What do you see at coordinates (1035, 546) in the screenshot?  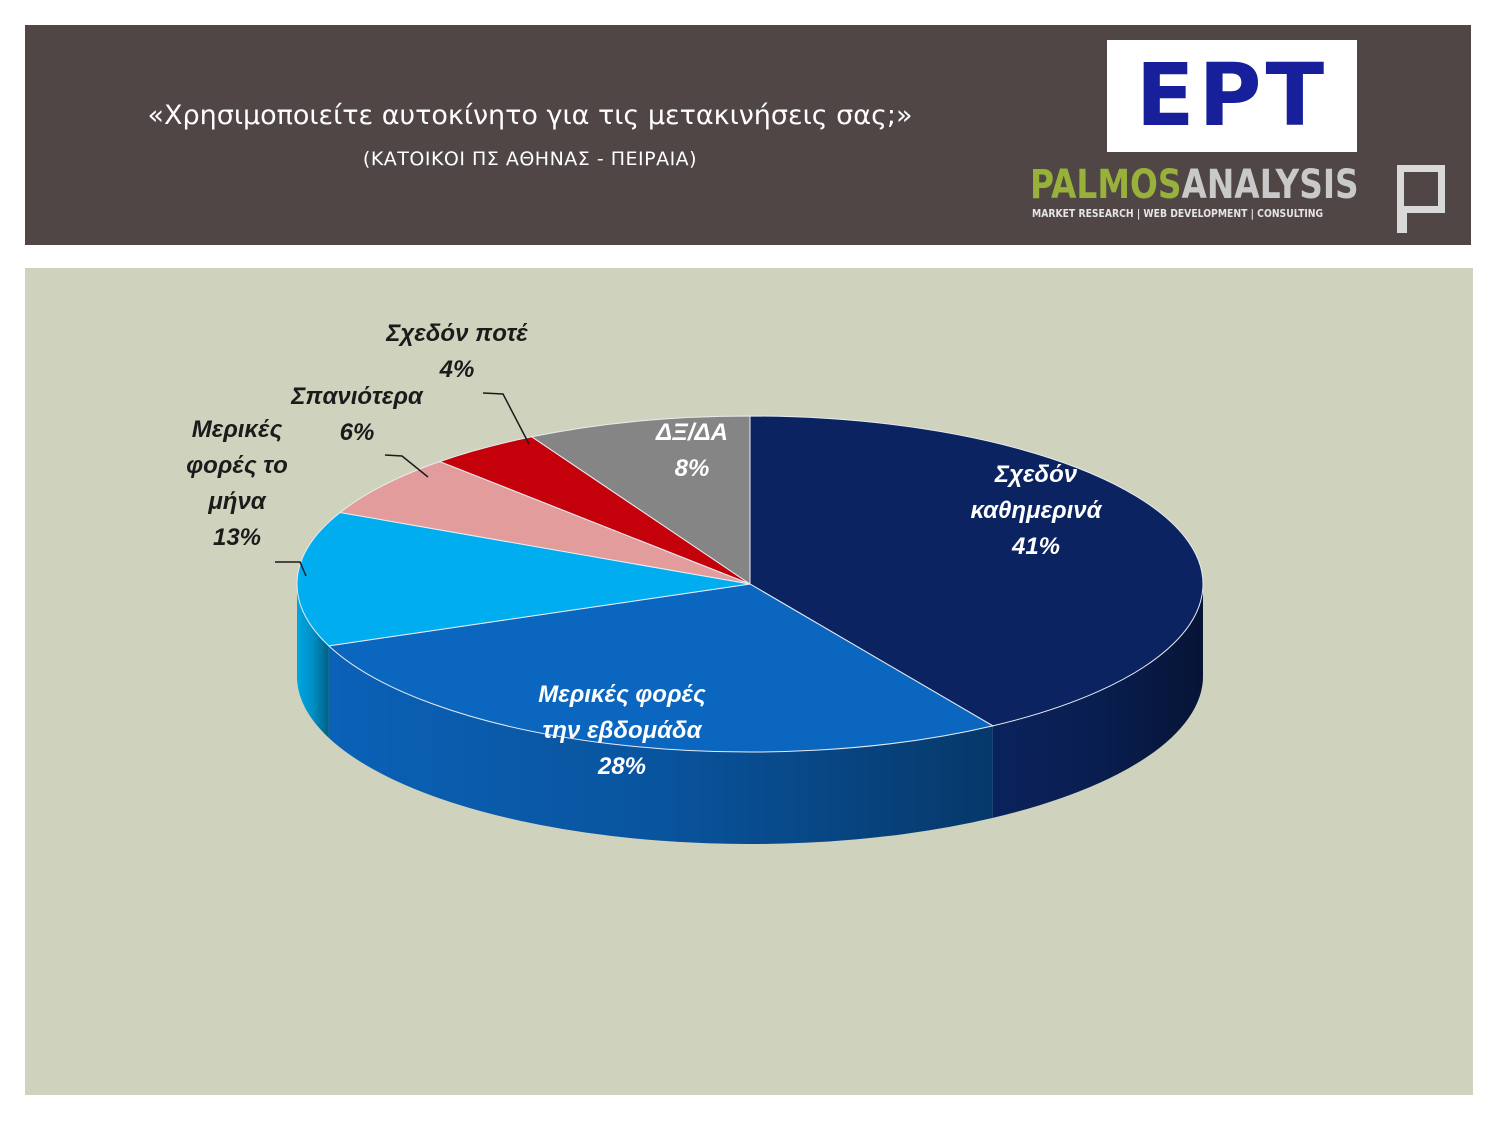 I see `value-label-1: 41%` at bounding box center [1035, 546].